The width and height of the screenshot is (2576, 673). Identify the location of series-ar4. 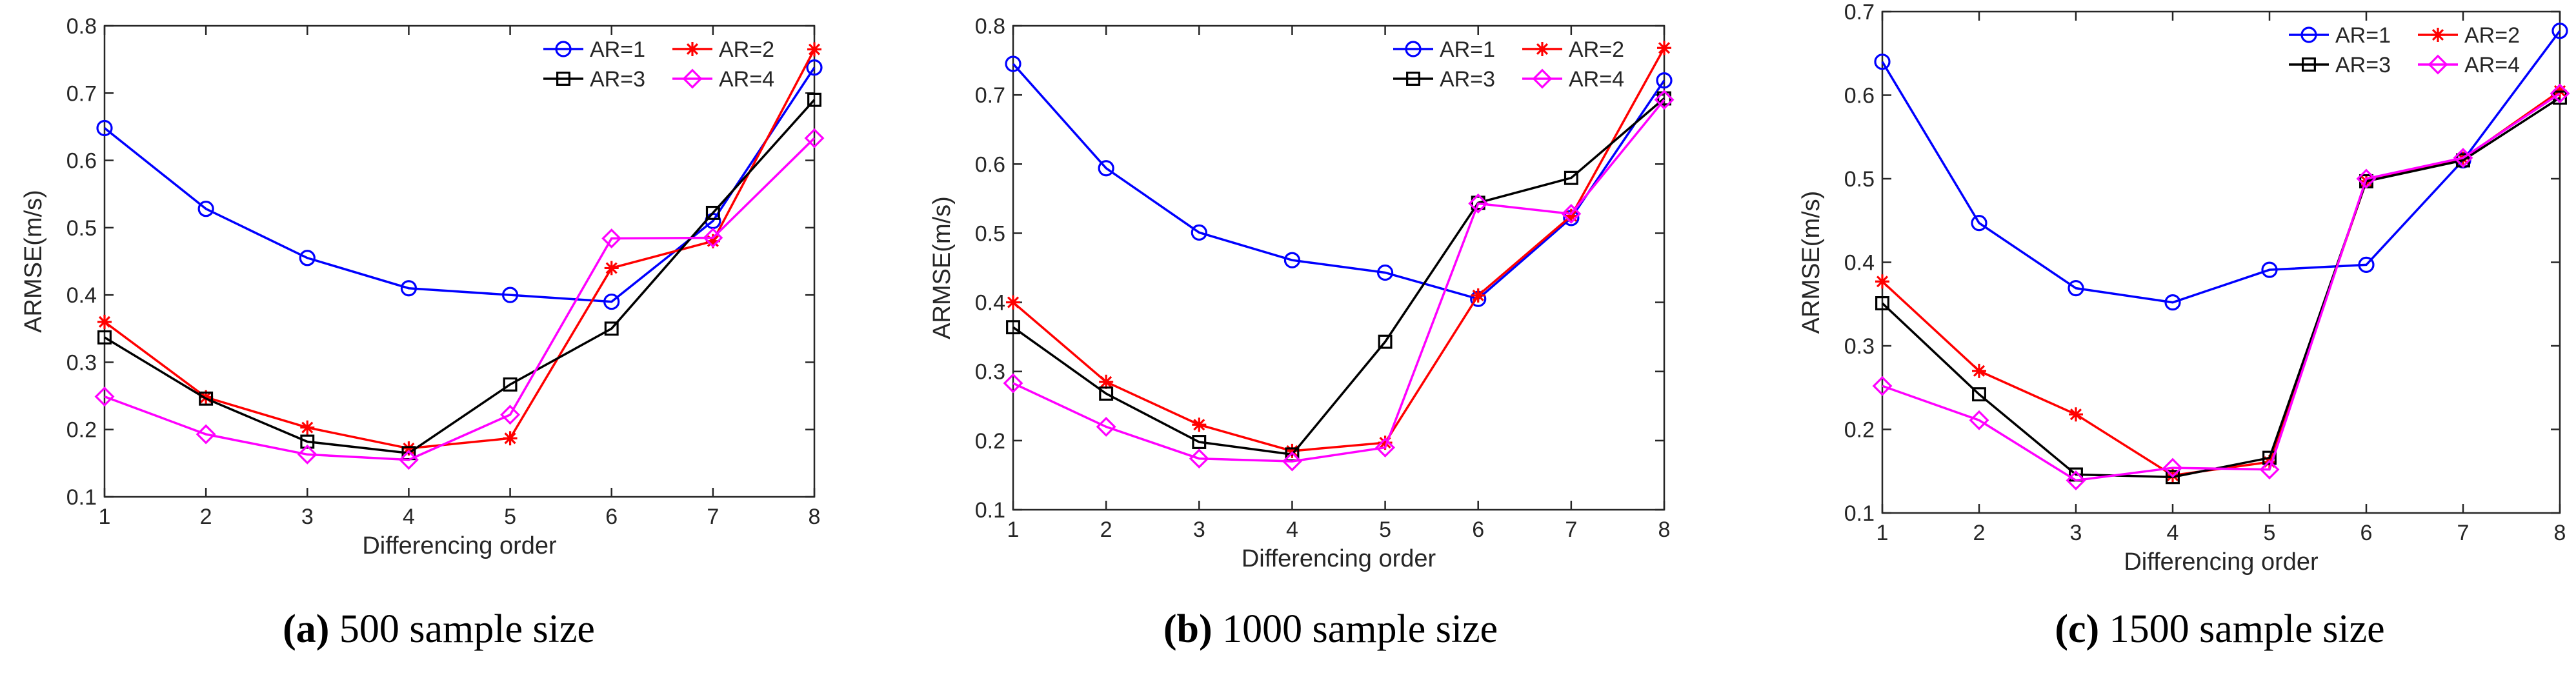
(1339, 281).